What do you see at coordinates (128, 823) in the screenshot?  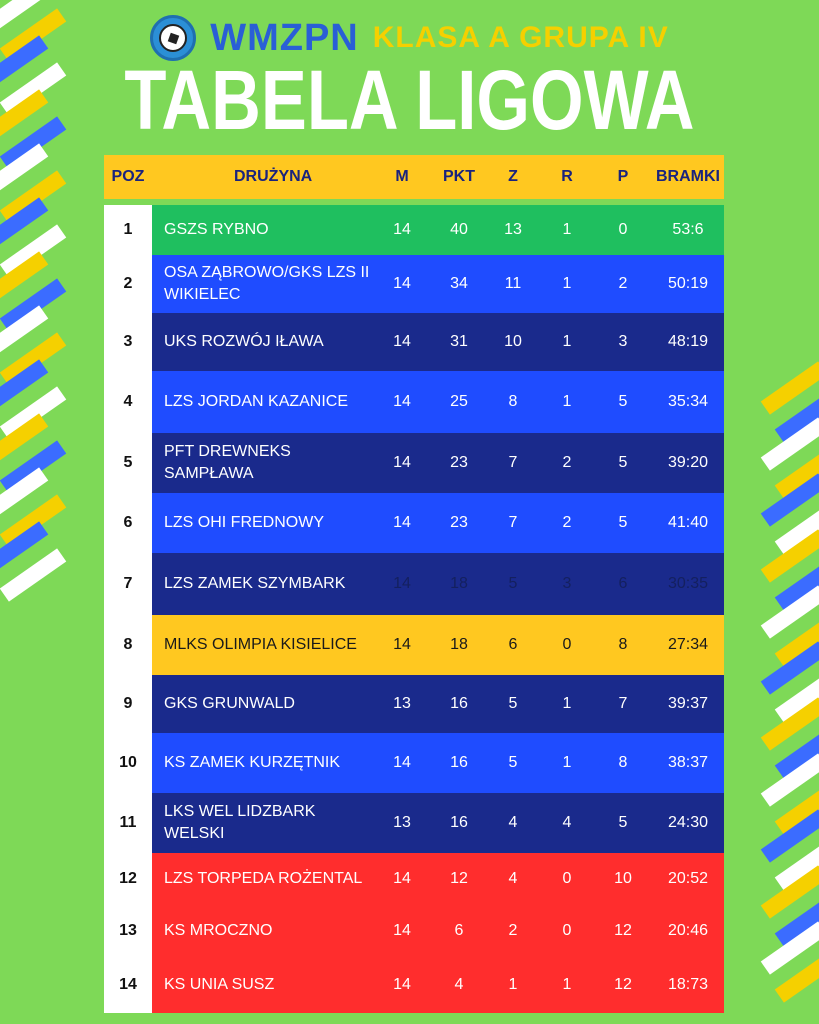 I see `cell-poz: 11` at bounding box center [128, 823].